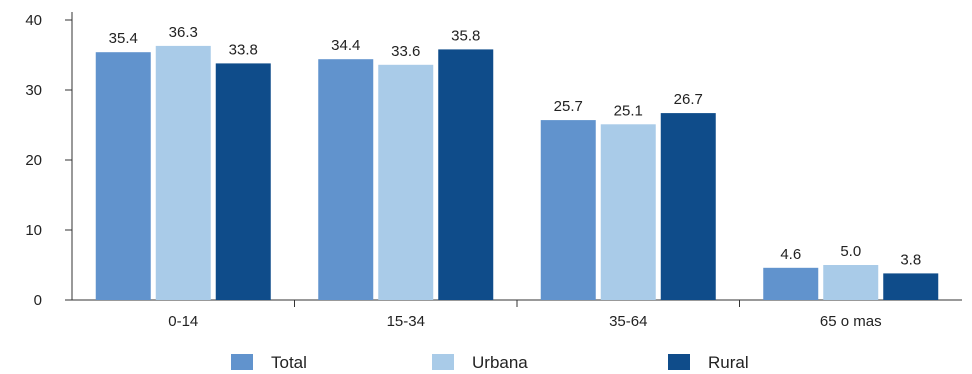  I want to click on y-tick-label: 40, so click(33, 20).